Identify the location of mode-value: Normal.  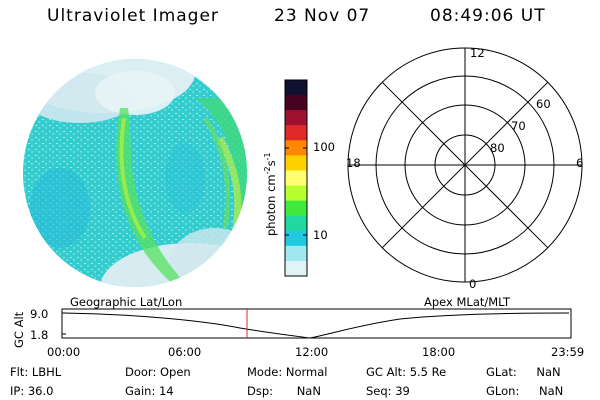
(306, 372).